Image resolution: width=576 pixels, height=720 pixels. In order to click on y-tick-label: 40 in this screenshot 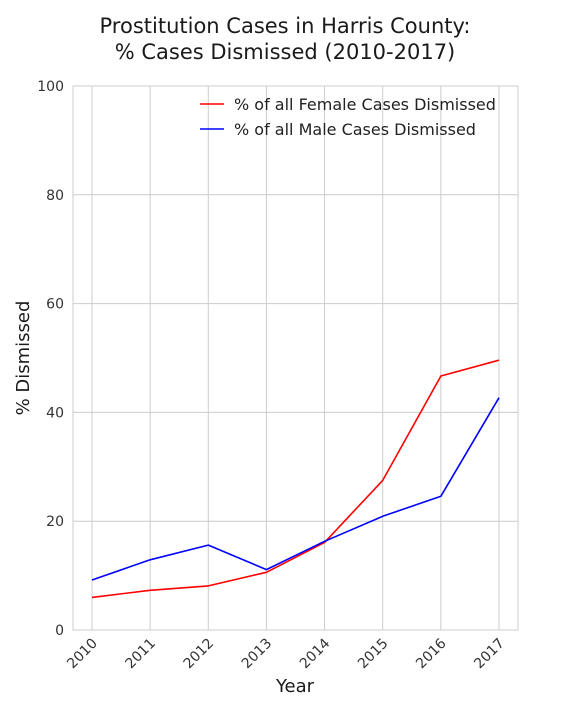, I will do `click(55, 413)`.